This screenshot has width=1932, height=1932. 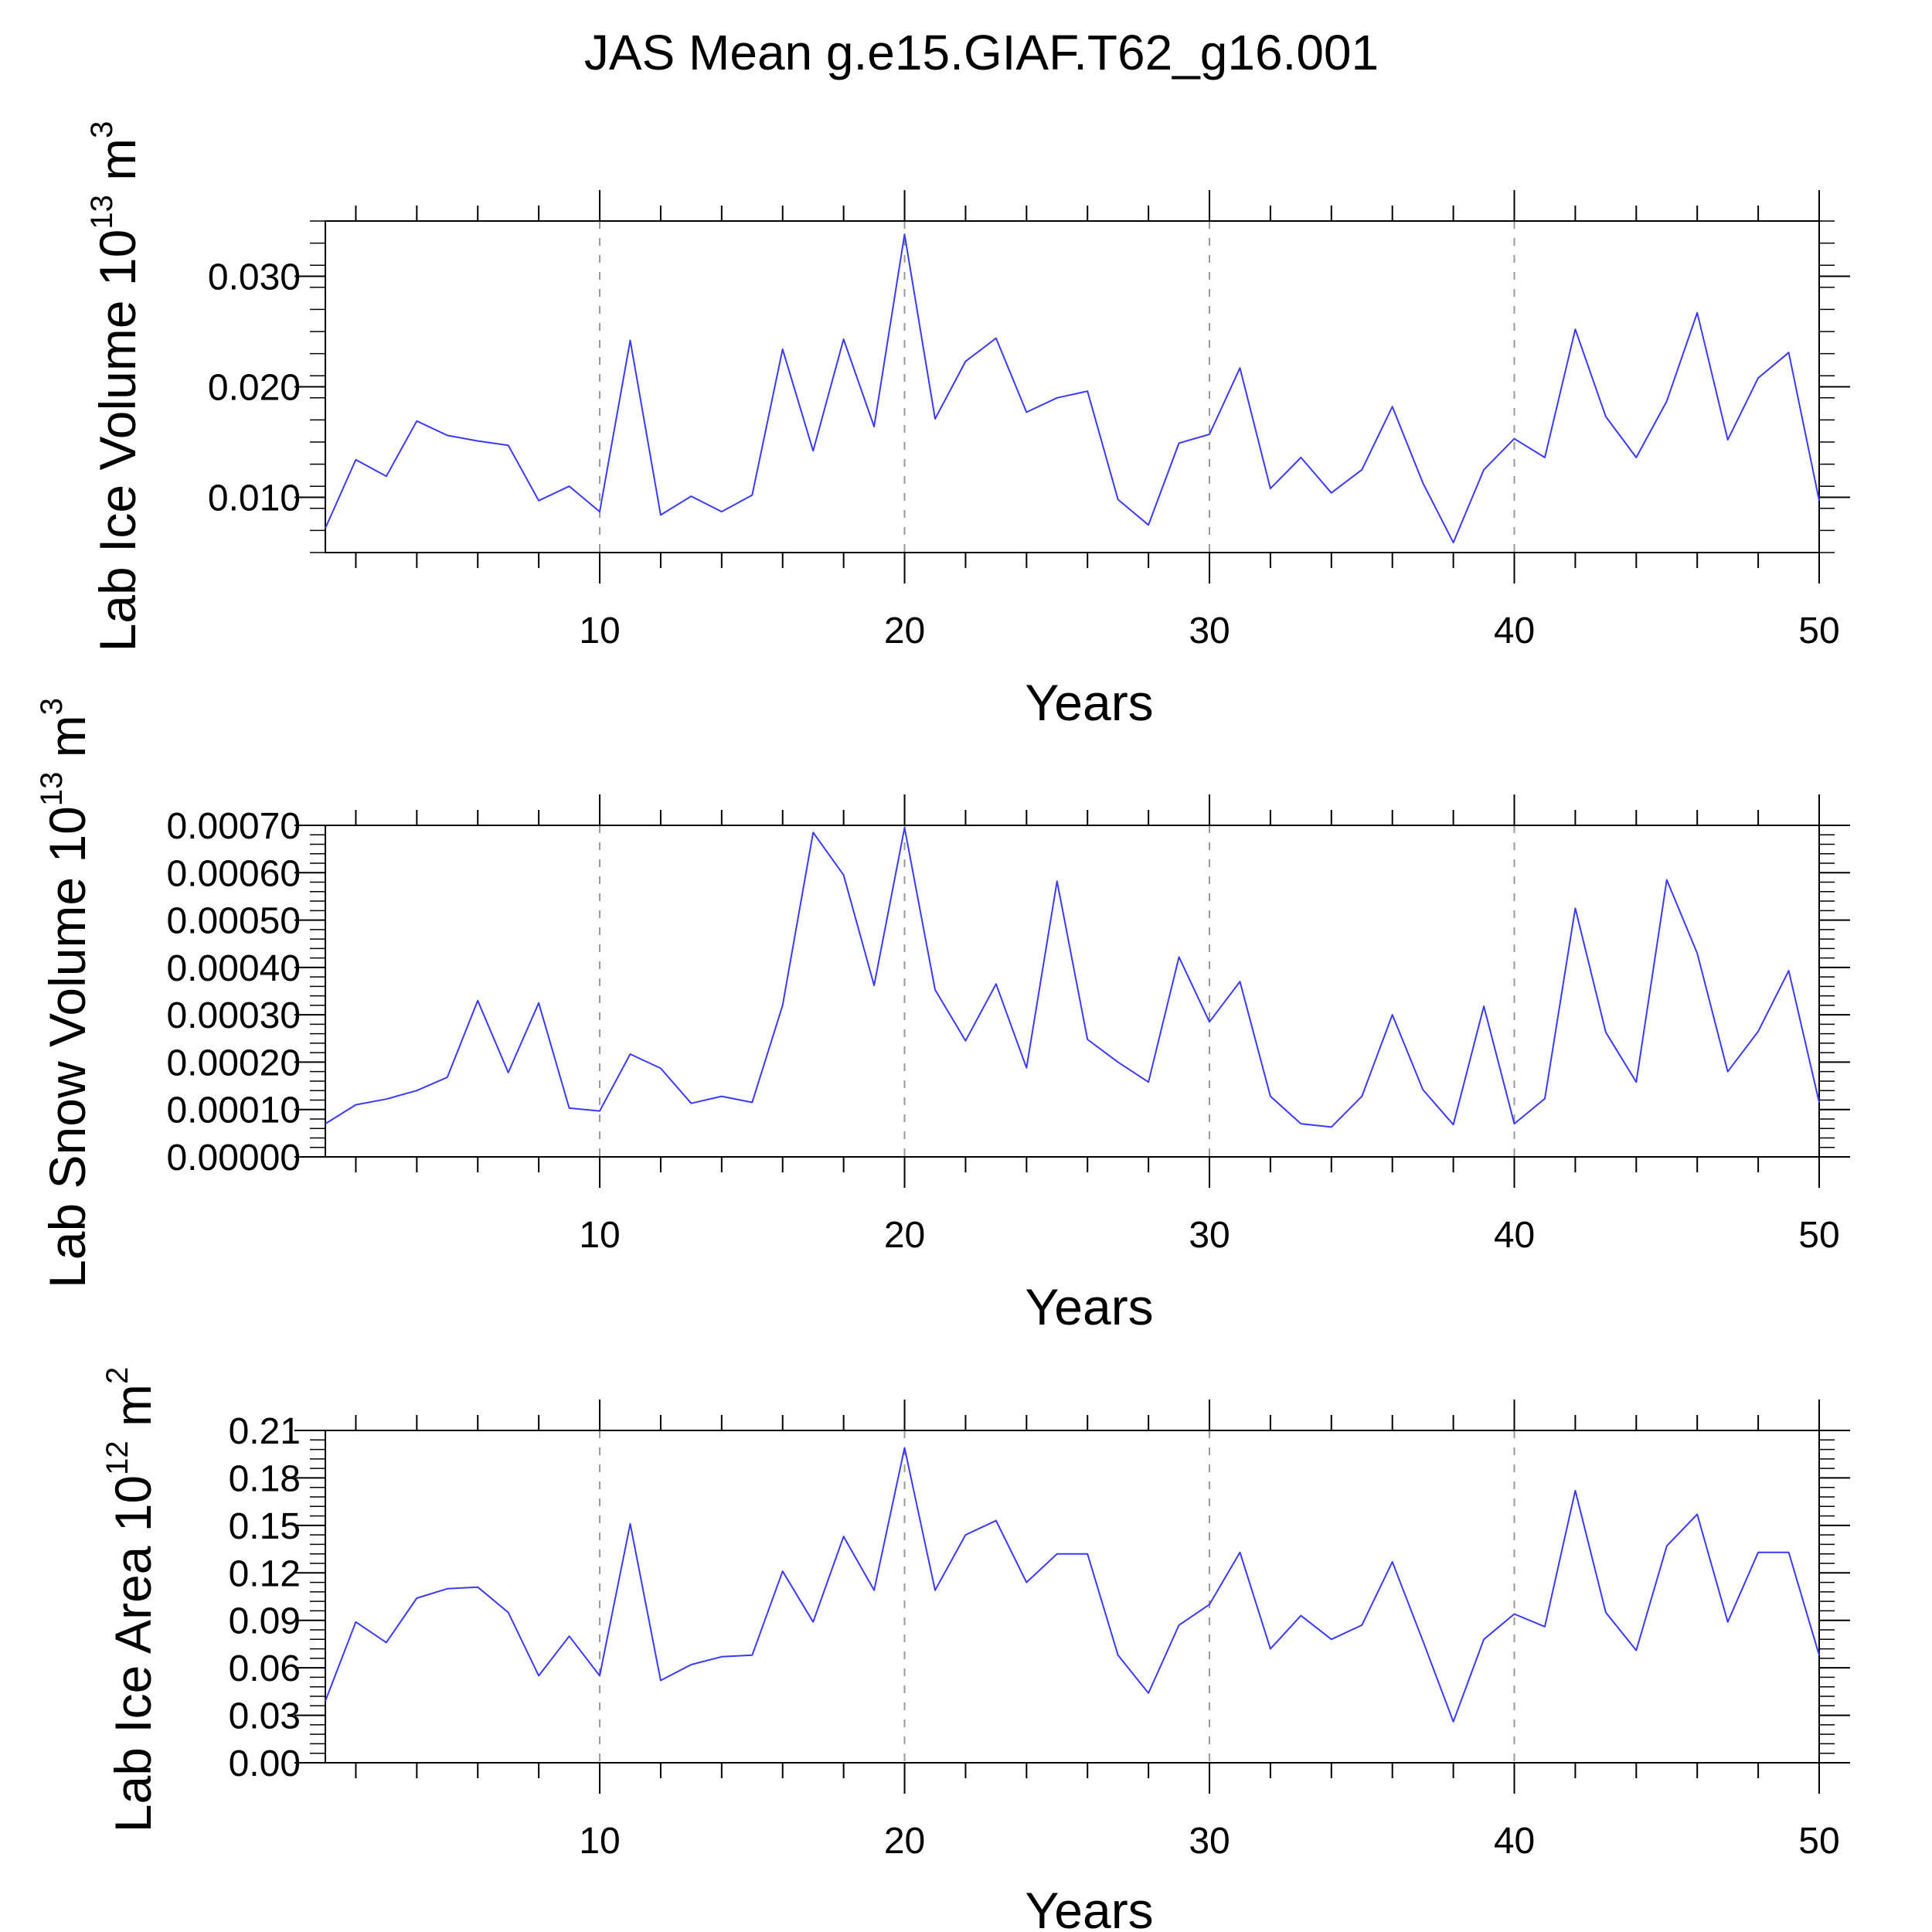 I want to click on y-tick-label: 0.12, so click(x=265, y=1574).